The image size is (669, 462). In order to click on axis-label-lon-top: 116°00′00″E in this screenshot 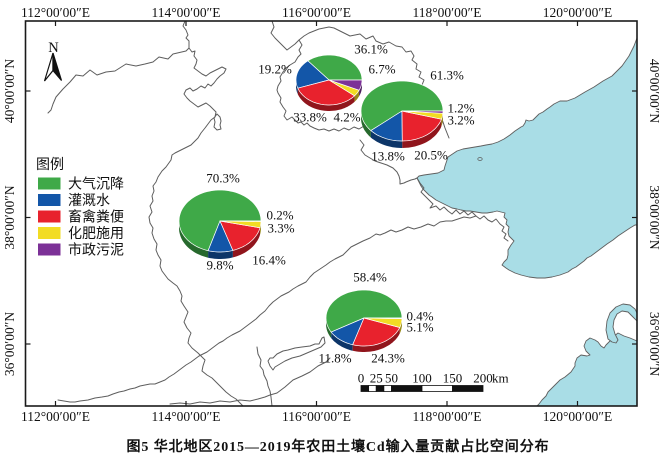, I will do `click(316, 12)`.